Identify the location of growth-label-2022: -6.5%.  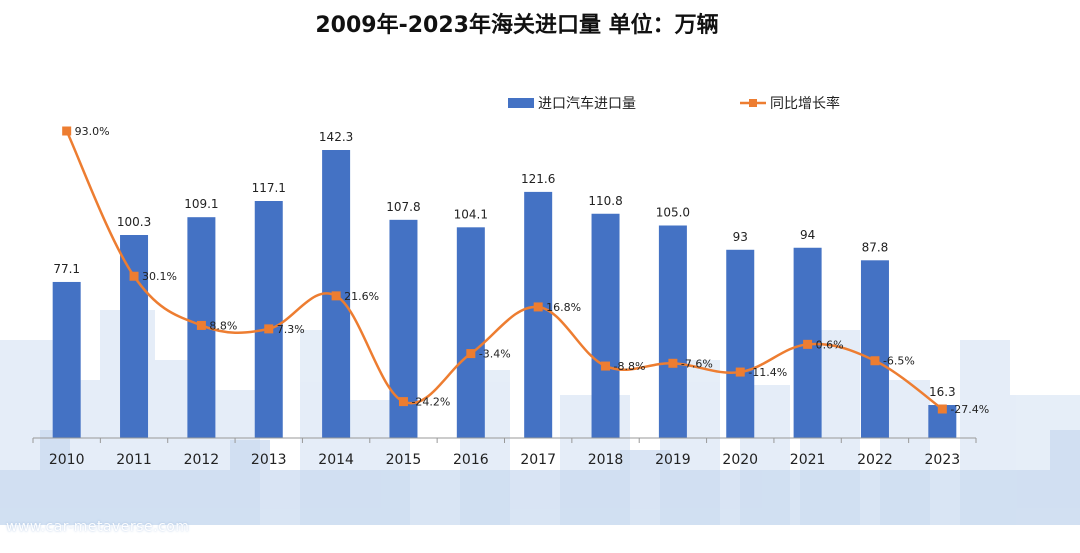
(899, 361).